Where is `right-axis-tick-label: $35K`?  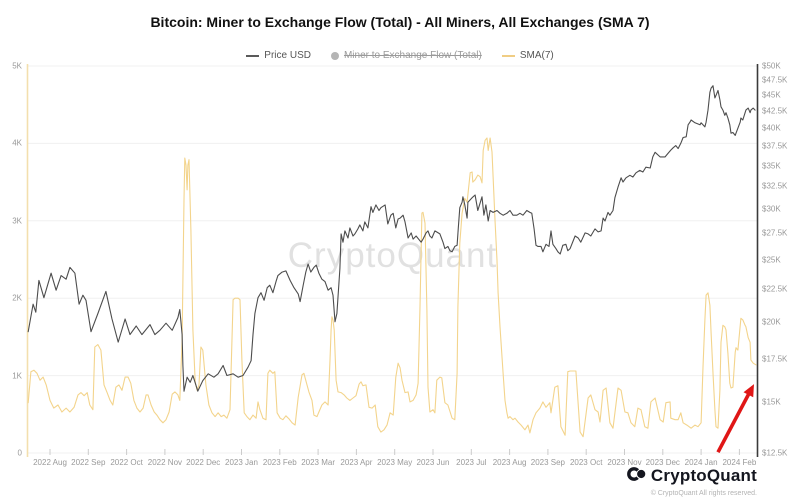 right-axis-tick-label: $35K is located at coordinates (771, 166).